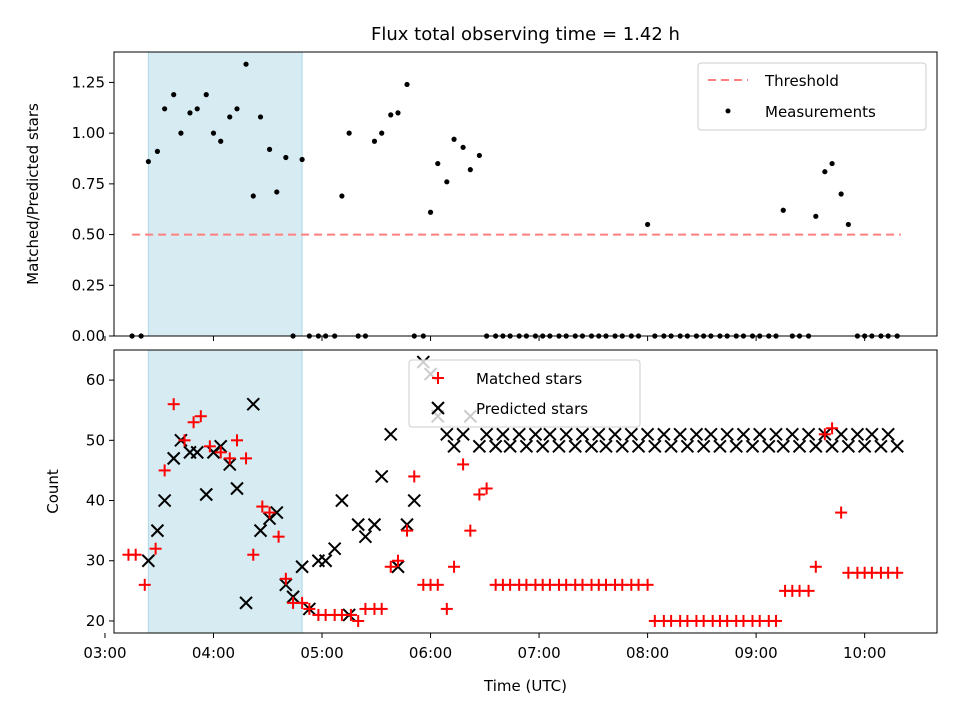 The height and width of the screenshot is (720, 960). What do you see at coordinates (484, 647) in the screenshot?
I see `bottom-x-ticks: 03:00 04:00 05:00 06:00 07:00 08:00 09:00 10:00` at bounding box center [484, 647].